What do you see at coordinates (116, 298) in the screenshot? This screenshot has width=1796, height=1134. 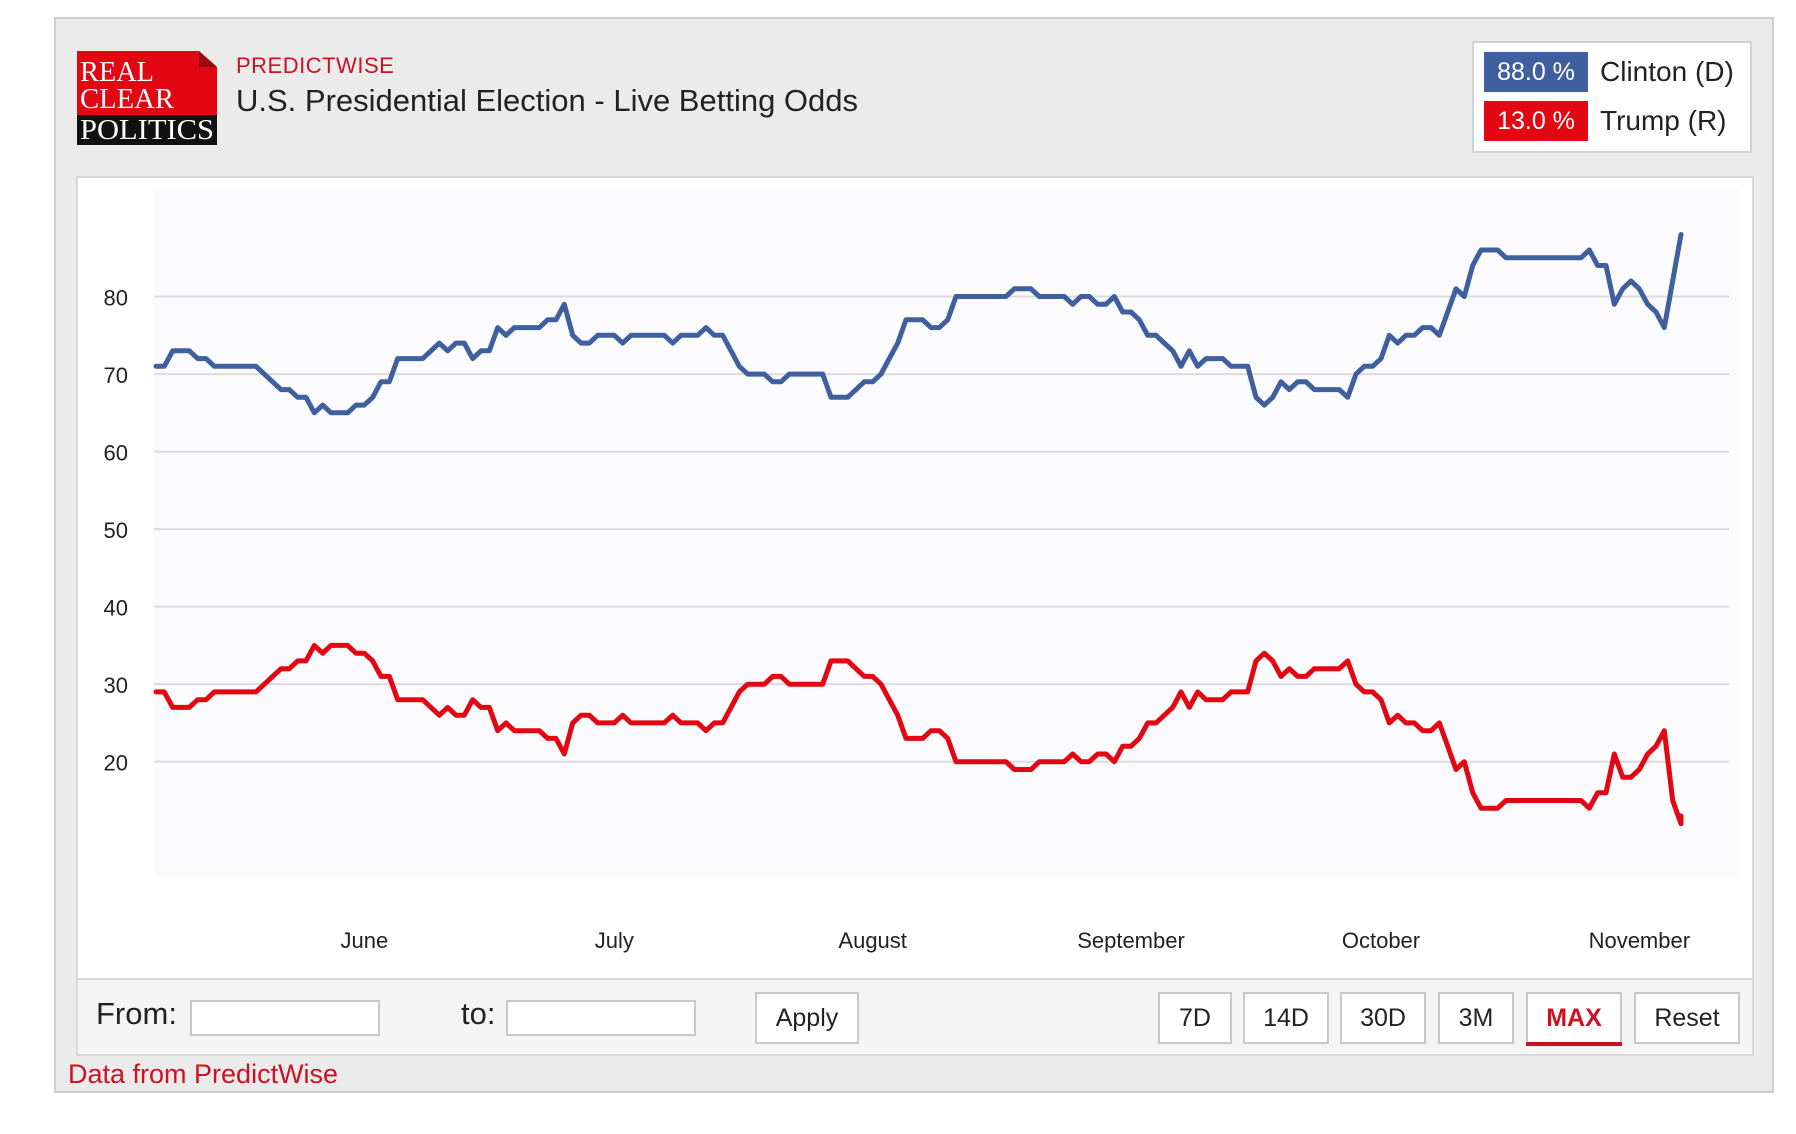 I see `y-tick-label-80: 80` at bounding box center [116, 298].